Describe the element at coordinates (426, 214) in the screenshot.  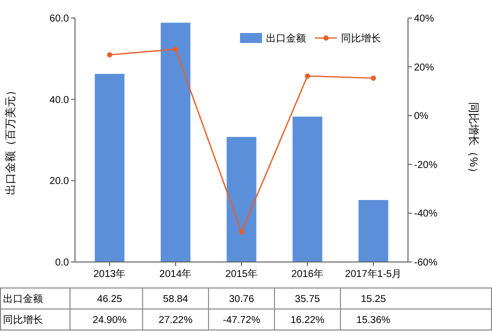
I see `y2-tick-label: -40%` at that location.